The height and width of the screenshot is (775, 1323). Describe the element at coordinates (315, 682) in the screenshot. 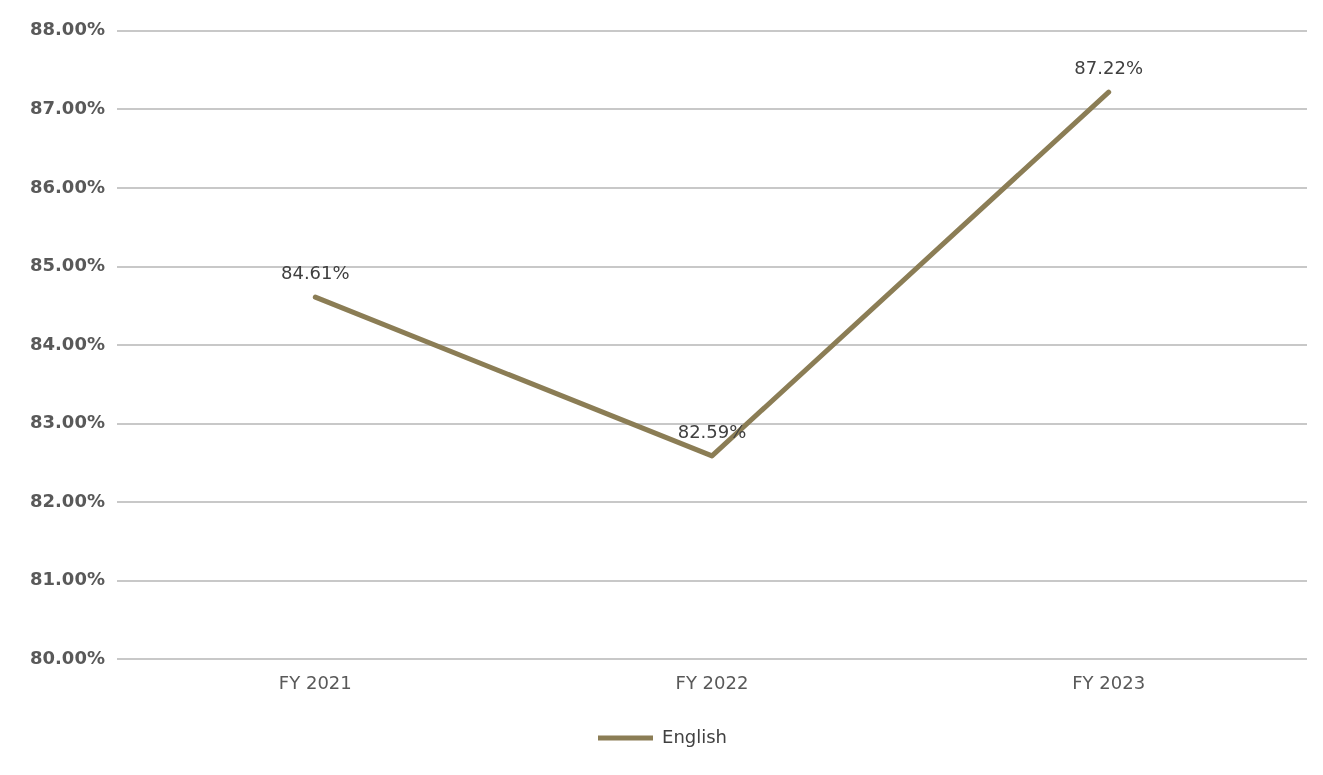

I see `x-tick-label: FY 2021` at that location.